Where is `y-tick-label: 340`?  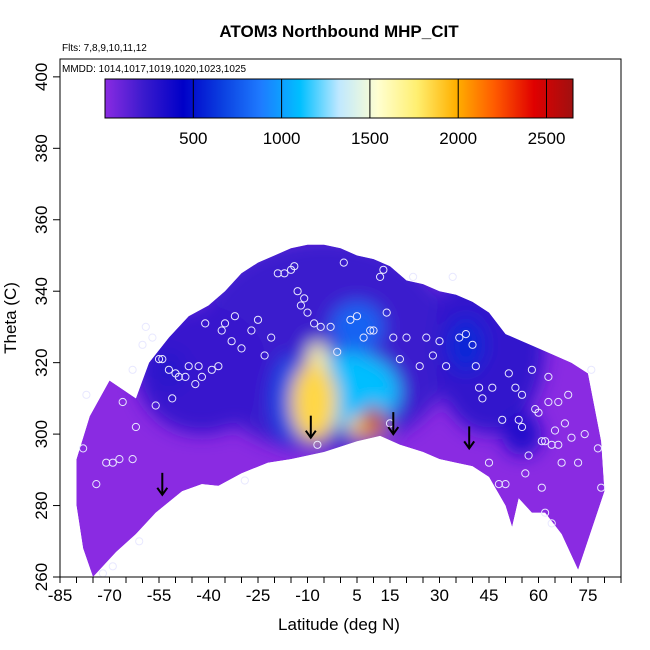 y-tick-label: 340 is located at coordinates (41, 291).